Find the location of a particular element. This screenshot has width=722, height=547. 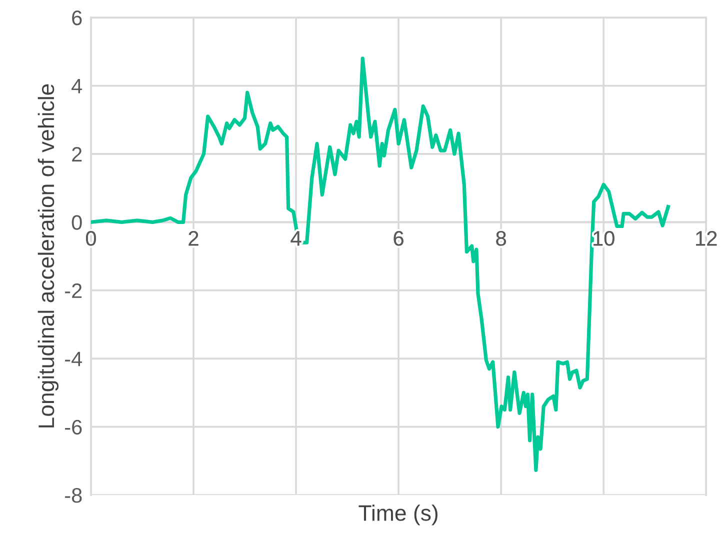

y-tick-label: 4 is located at coordinates (77, 86).